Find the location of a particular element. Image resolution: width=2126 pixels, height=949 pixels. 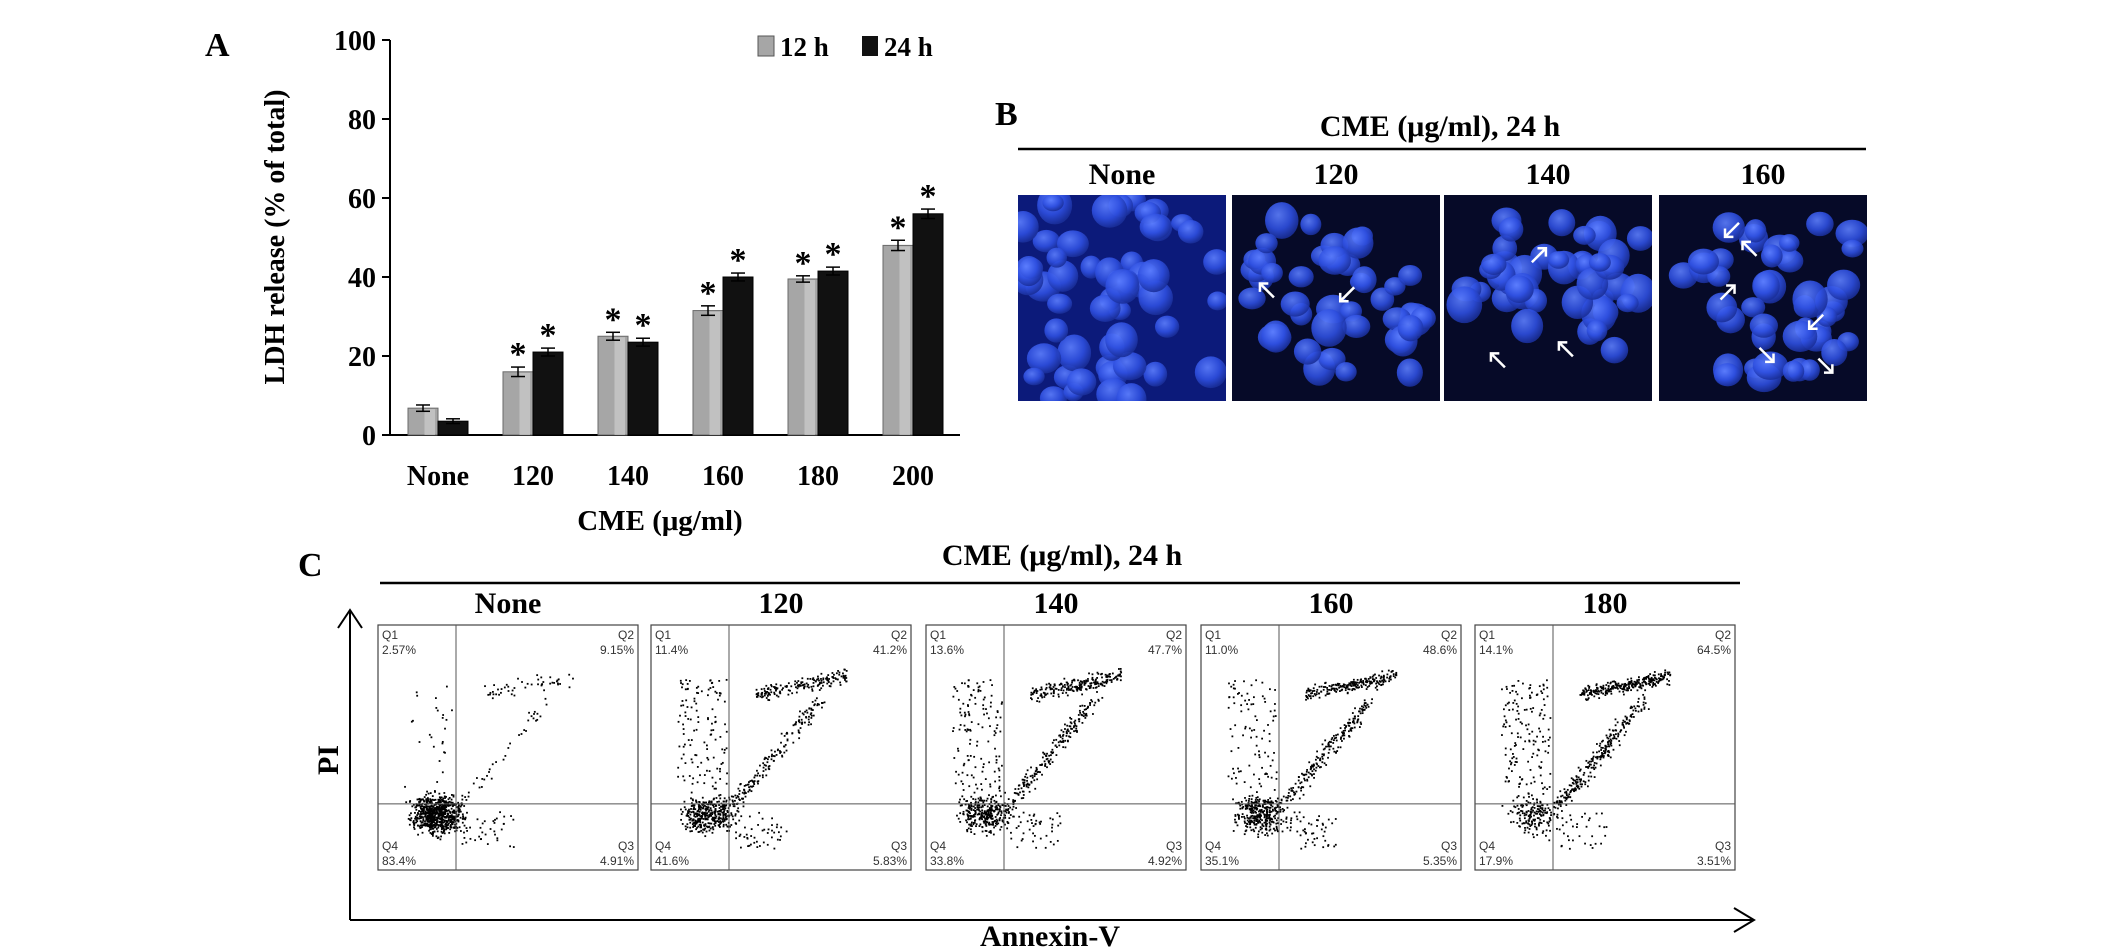

quadrant-name: Q2 is located at coordinates (1723, 635).